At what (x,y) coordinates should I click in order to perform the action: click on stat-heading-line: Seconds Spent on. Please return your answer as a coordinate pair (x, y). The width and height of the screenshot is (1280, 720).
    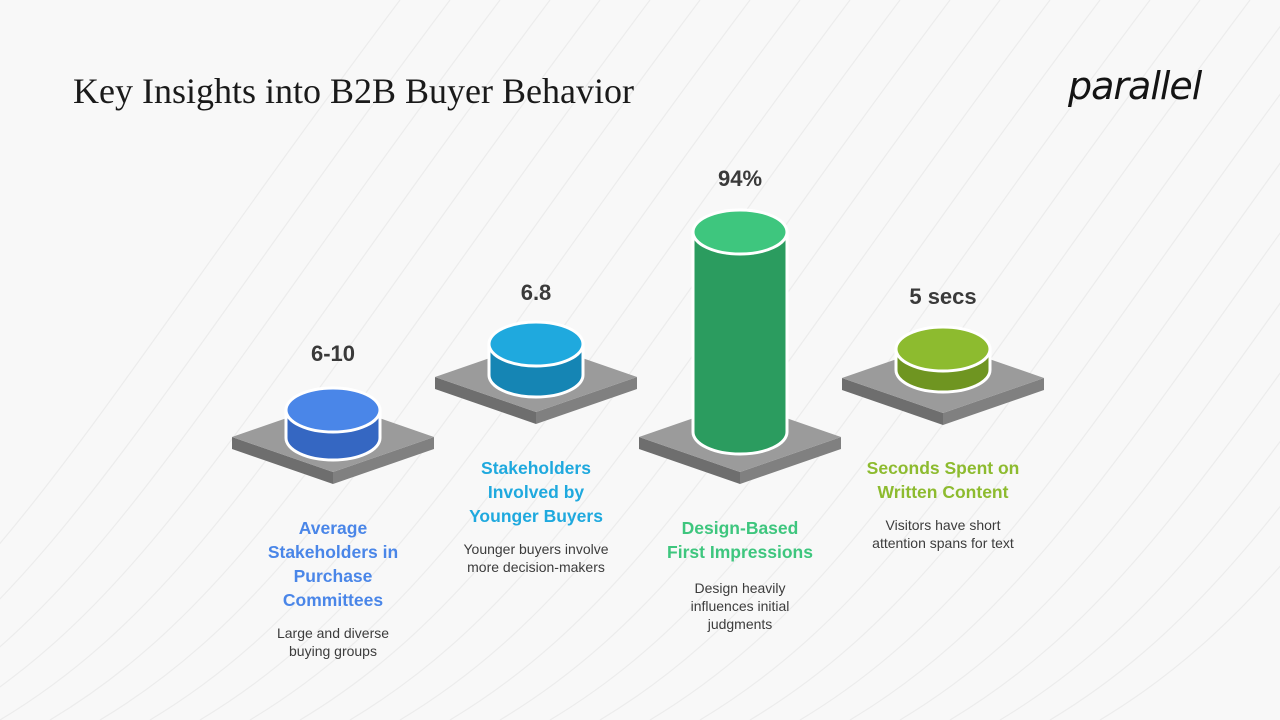
    Looking at the image, I should click on (943, 468).